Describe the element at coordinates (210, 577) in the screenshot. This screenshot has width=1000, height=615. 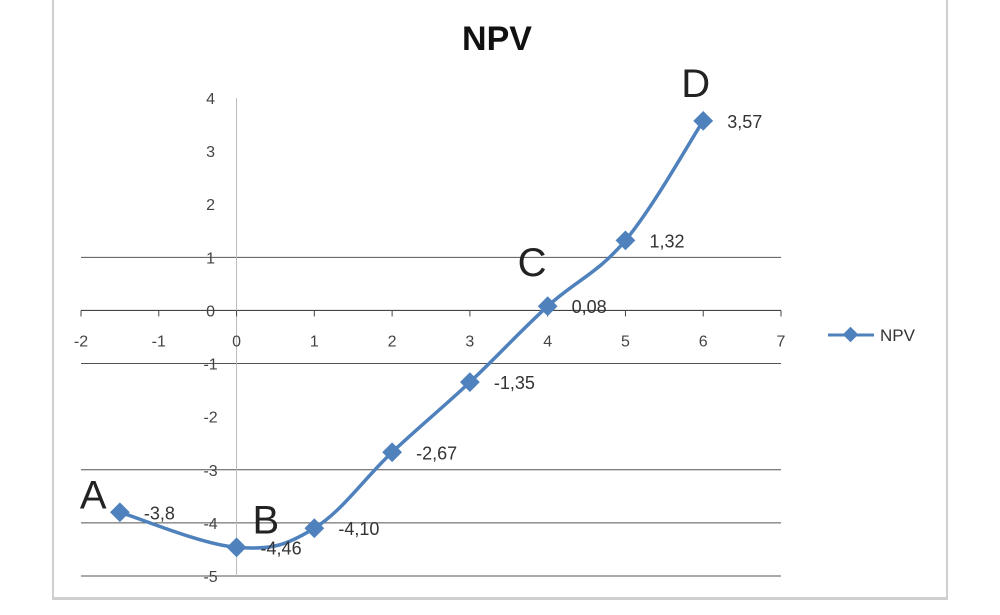
I see `y-tick-label: -5` at that location.